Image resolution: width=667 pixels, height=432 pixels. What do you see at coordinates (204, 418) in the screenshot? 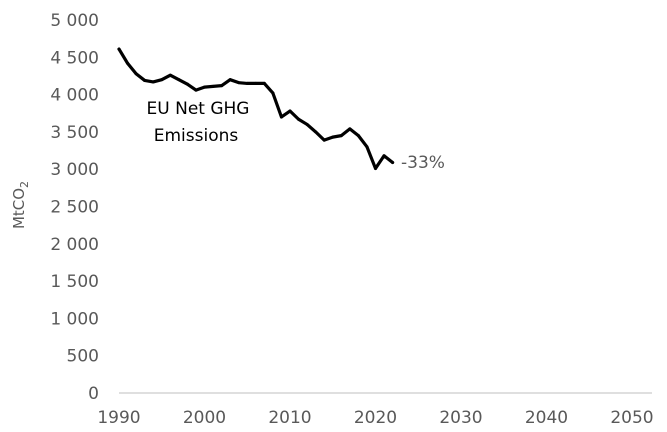
I see `x-tick-label: 2000` at bounding box center [204, 418].